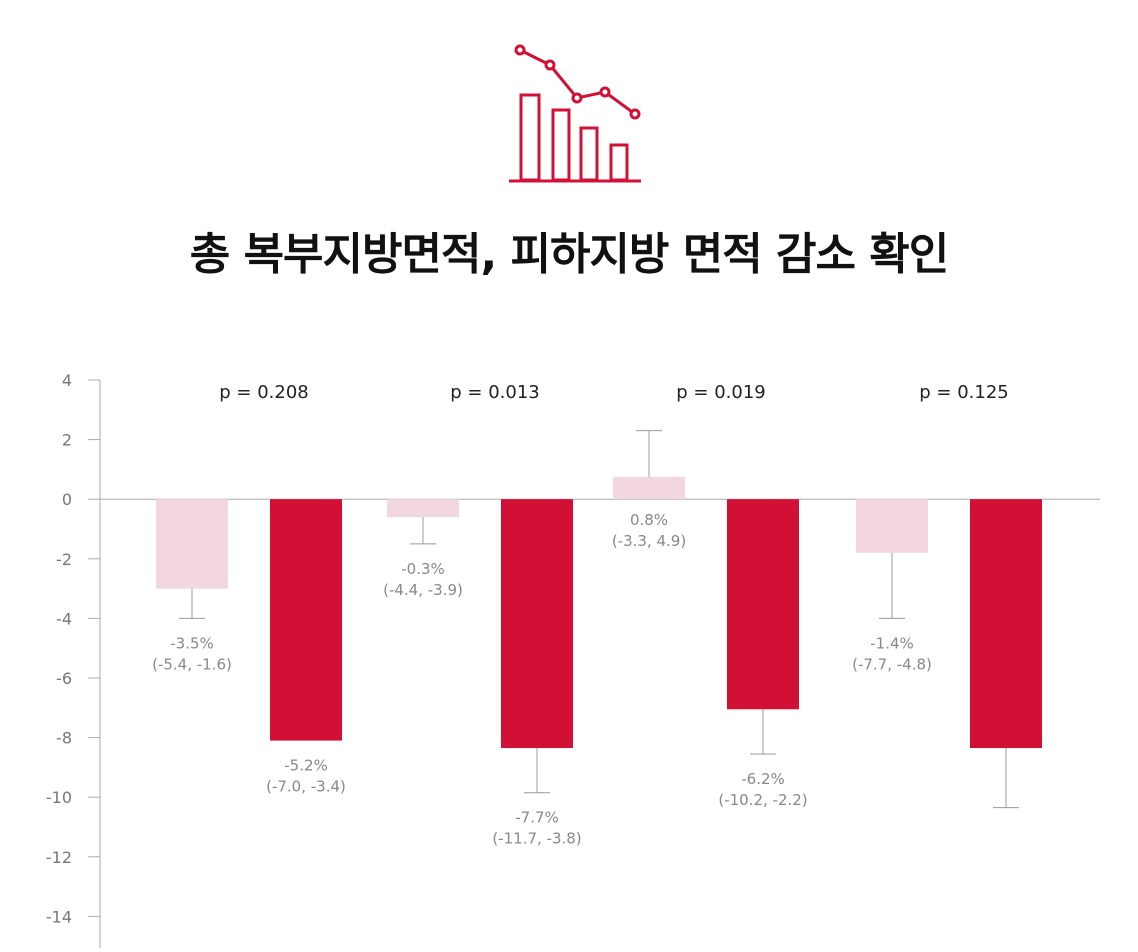 This screenshot has width=1138, height=952. Describe the element at coordinates (494, 392) in the screenshot. I see `p-value-label: p = 0.013` at that location.